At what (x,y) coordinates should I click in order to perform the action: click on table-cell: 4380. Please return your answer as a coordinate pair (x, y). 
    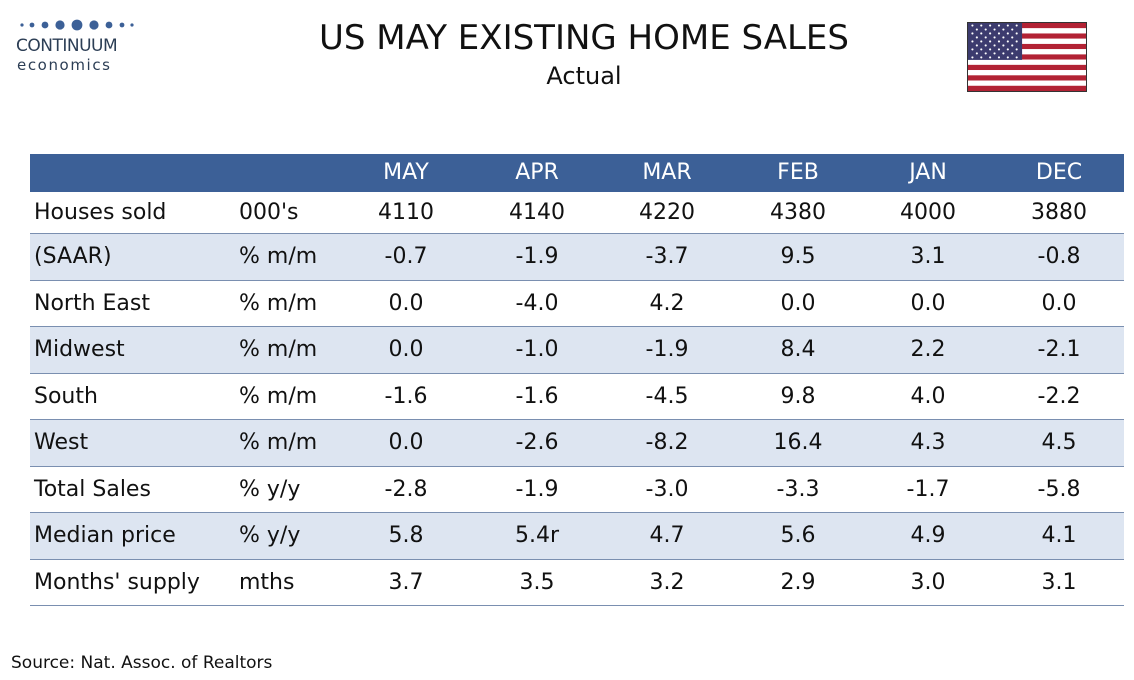
    Looking at the image, I should click on (798, 212).